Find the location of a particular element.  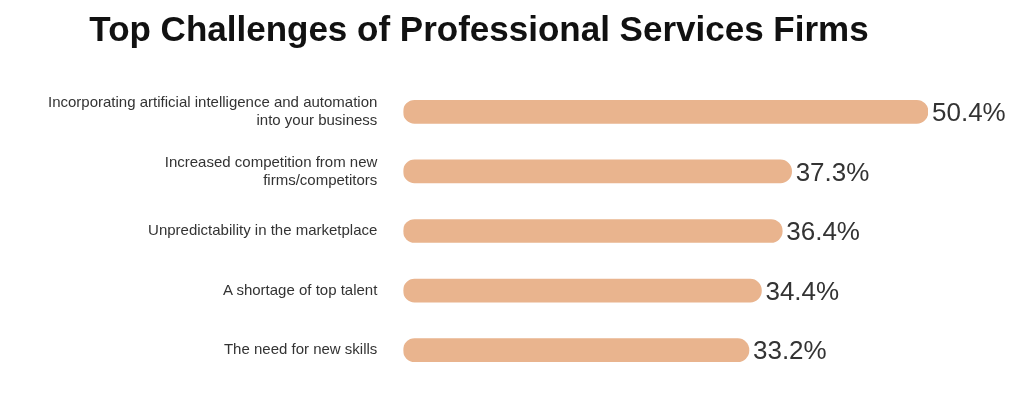

y-tick-label: Unpredictability in the marketplace is located at coordinates (263, 230).